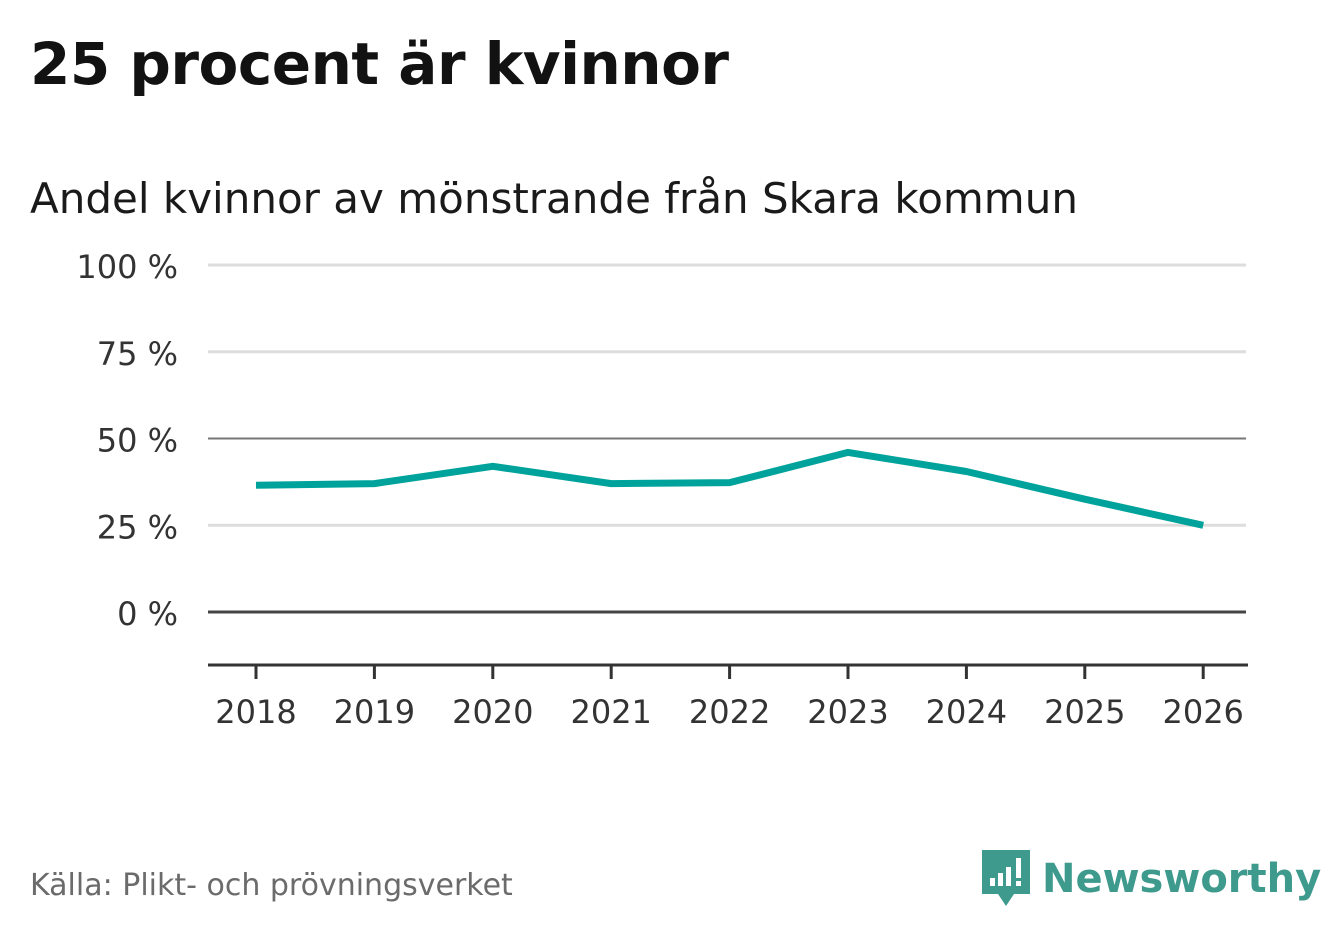 Image resolution: width=1322 pixels, height=939 pixels. Describe the element at coordinates (729, 712) in the screenshot. I see `x-tick-label: 2022` at that location.